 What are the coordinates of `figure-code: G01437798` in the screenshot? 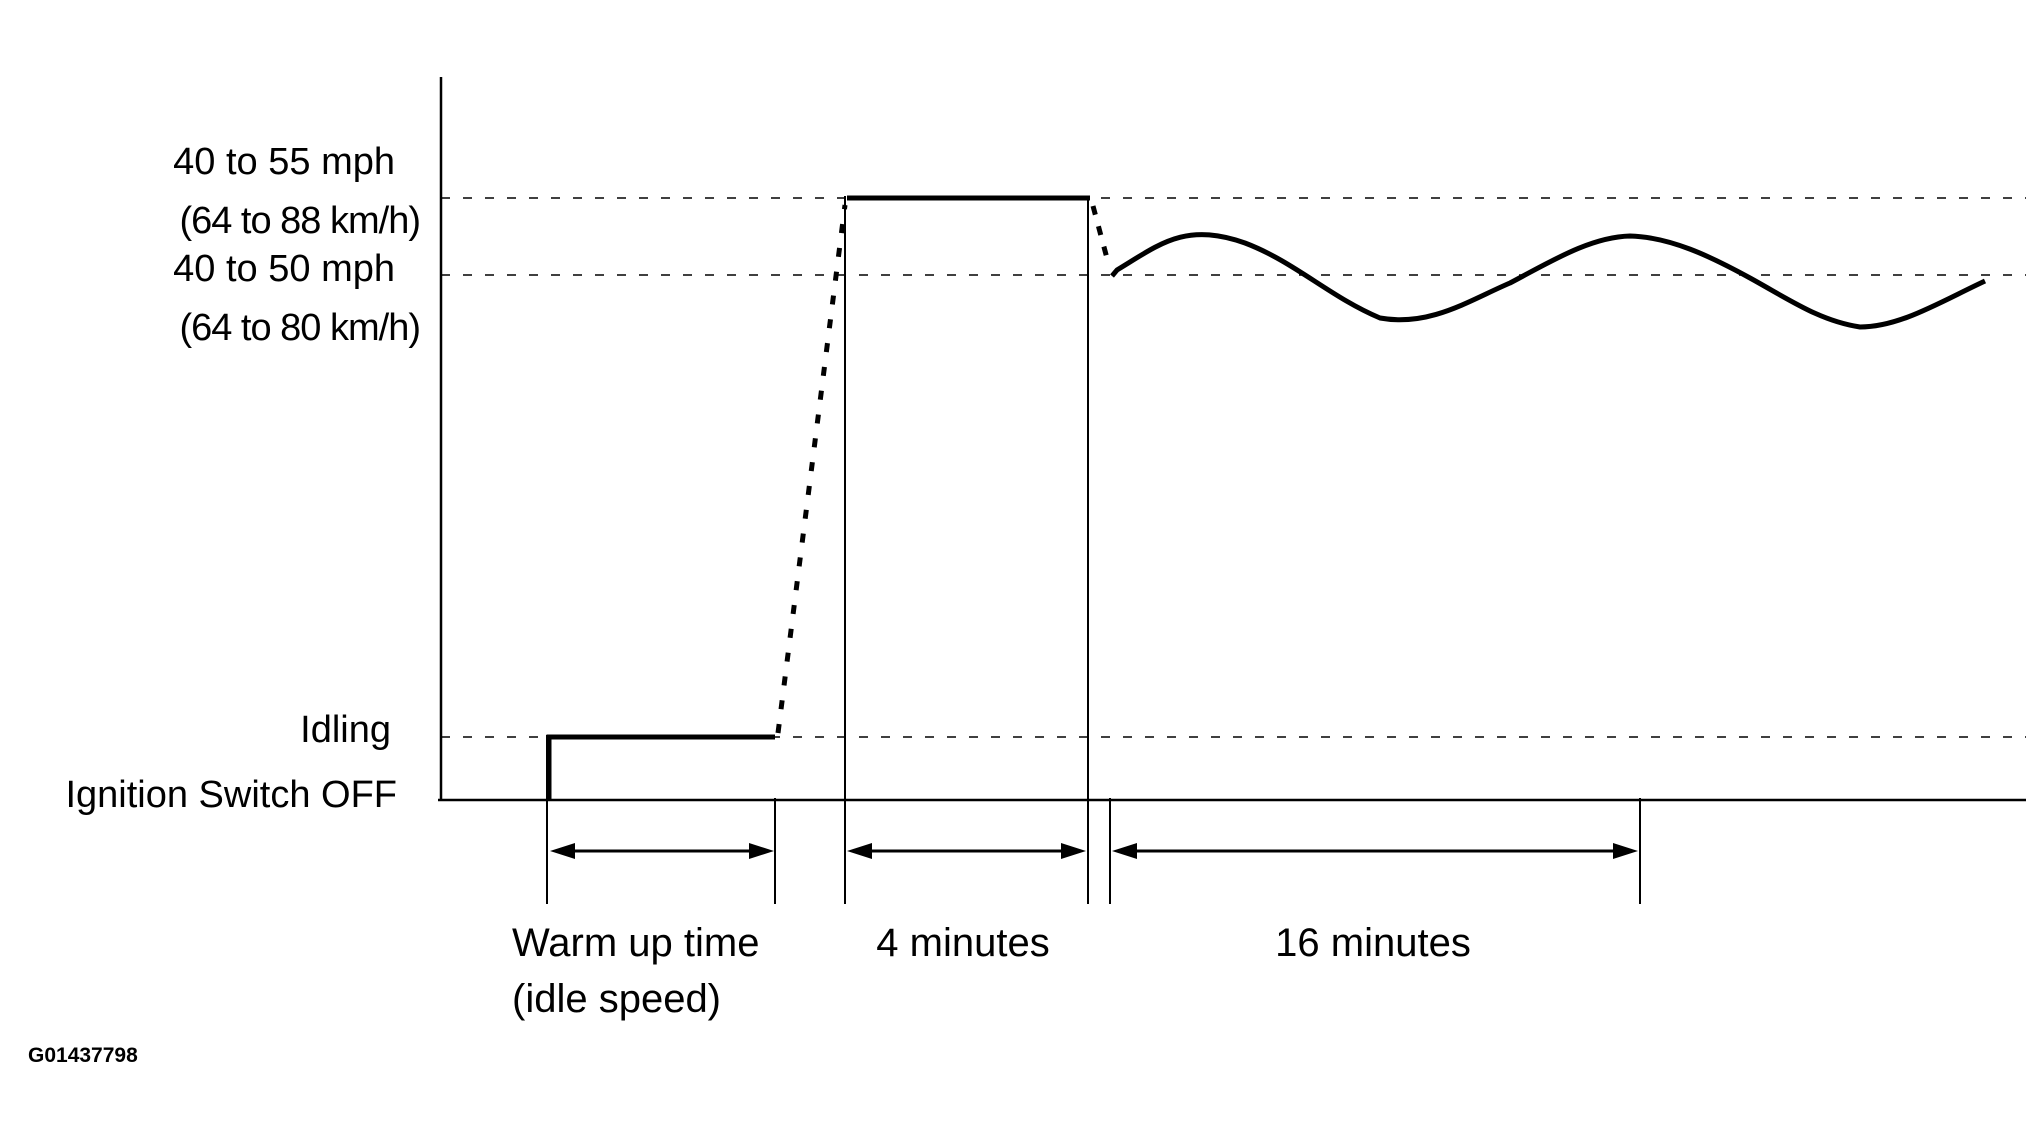 It's located at (83, 1055).